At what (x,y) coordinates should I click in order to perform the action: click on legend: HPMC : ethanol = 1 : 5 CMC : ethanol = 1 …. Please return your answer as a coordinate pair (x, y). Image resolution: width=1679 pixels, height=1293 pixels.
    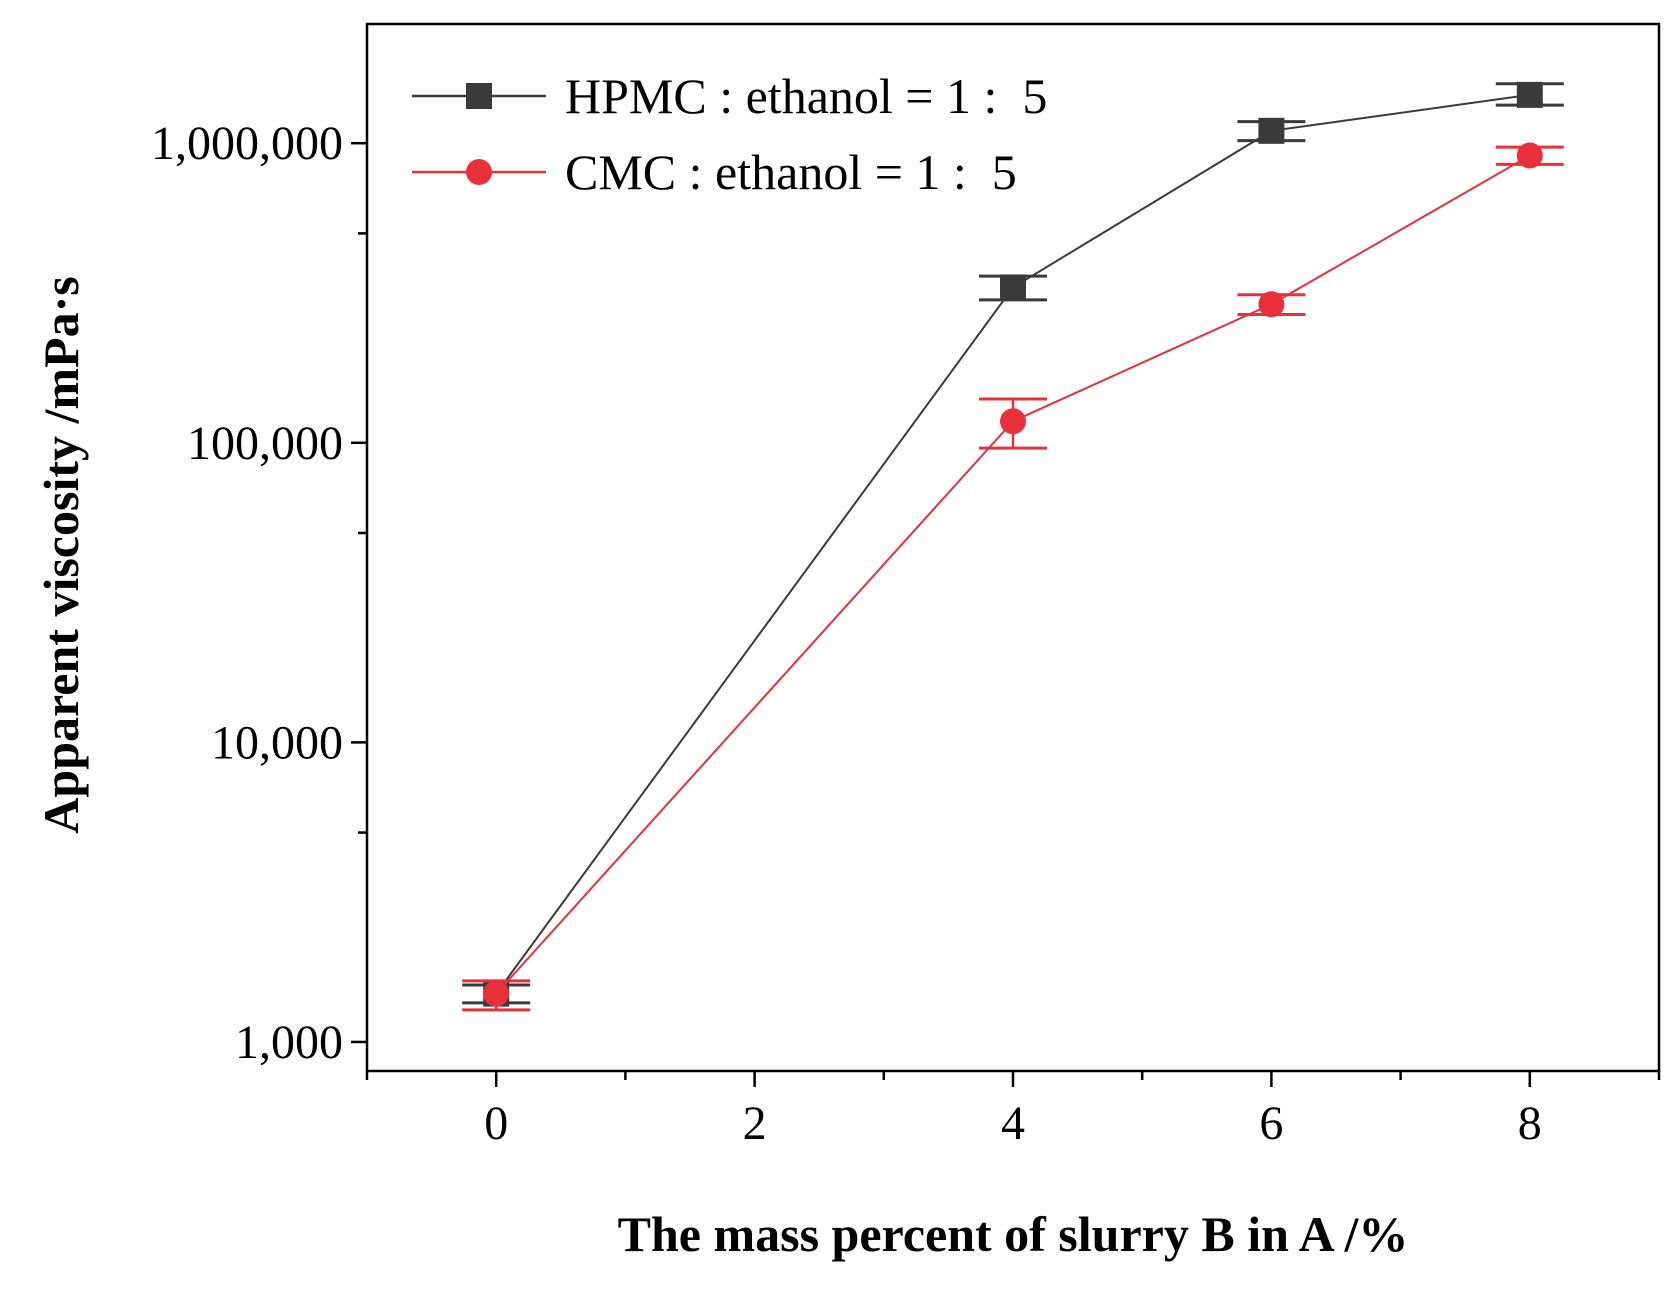
    Looking at the image, I should click on (729, 134).